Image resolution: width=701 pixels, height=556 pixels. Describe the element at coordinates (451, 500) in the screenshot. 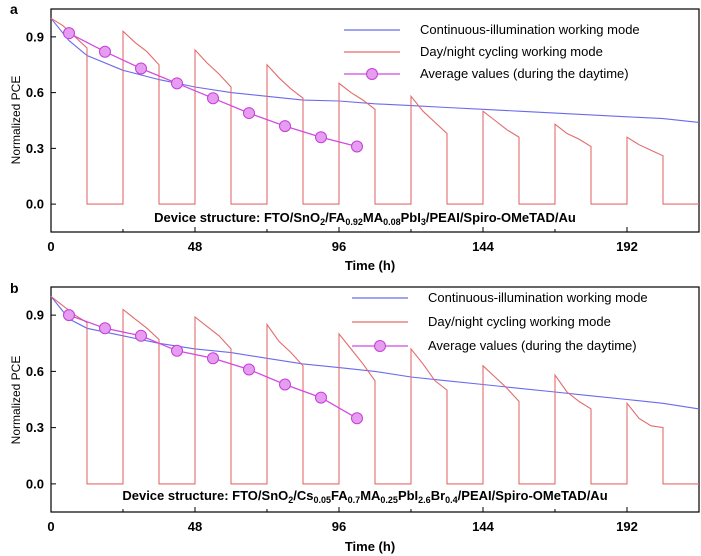

I see `subscript: 0.4` at that location.